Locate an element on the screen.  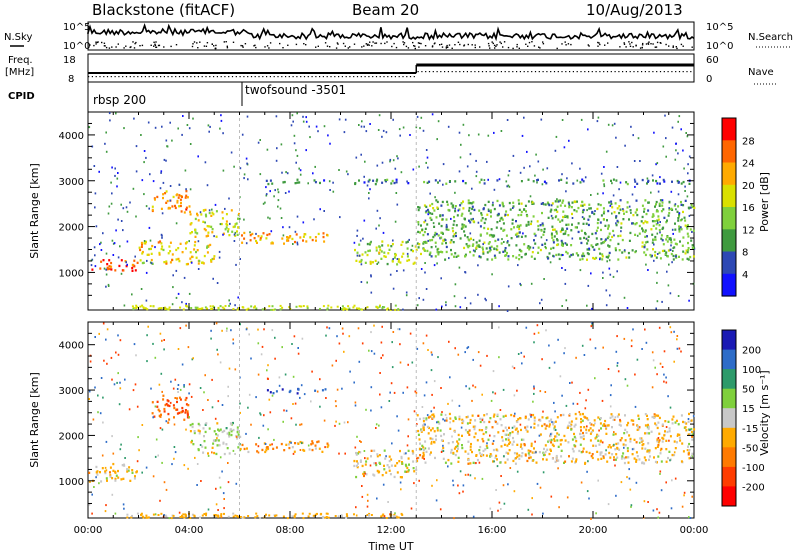
cpid-label: CPID is located at coordinates (21, 96).